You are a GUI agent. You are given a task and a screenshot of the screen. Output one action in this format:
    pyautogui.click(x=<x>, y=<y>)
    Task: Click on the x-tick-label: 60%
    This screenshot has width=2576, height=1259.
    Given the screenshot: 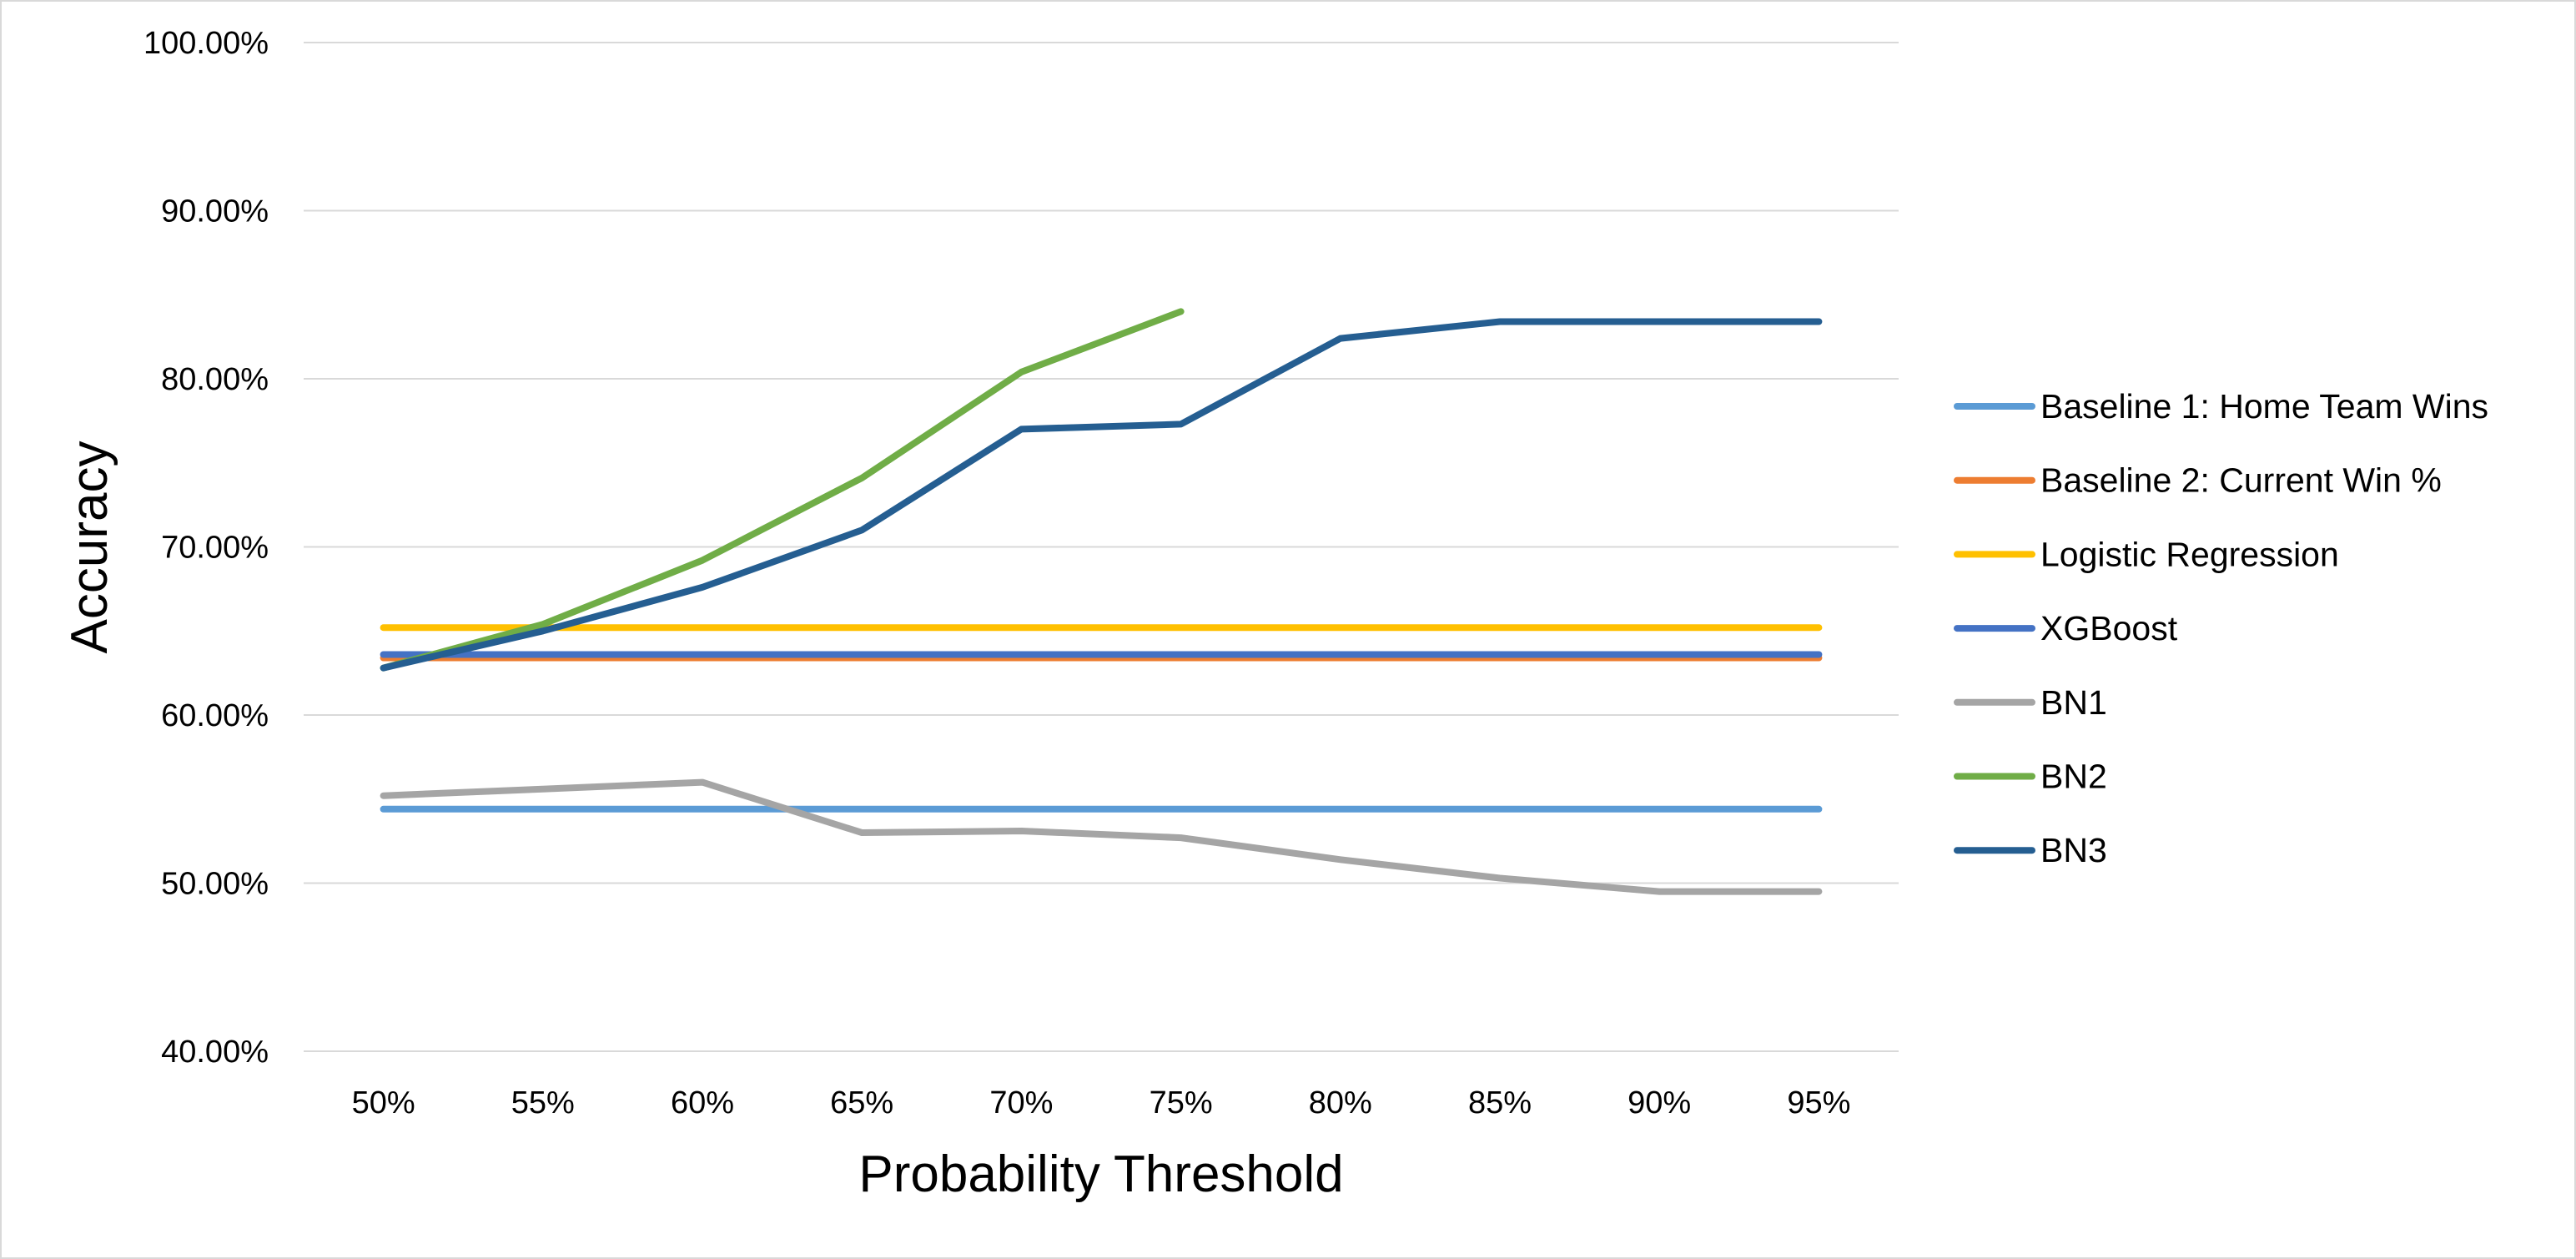 What is the action you would take?
    pyautogui.click(x=702, y=1103)
    